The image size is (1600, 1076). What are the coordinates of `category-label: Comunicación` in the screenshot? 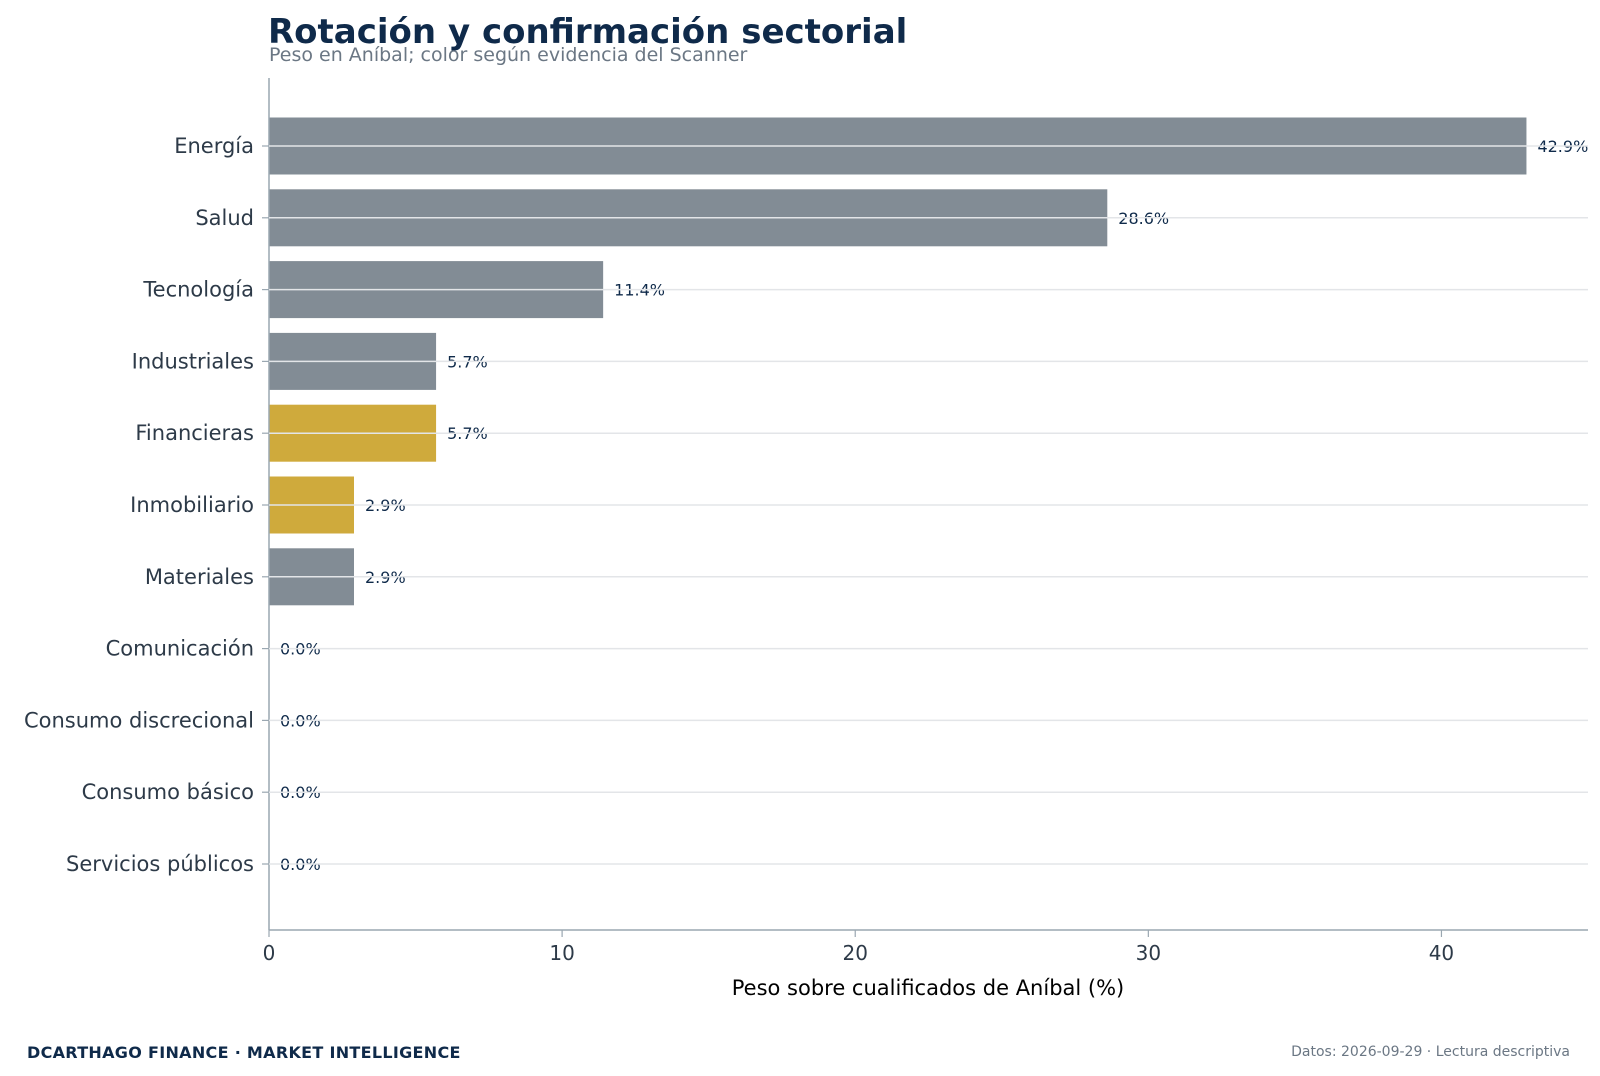 It's located at (180, 649).